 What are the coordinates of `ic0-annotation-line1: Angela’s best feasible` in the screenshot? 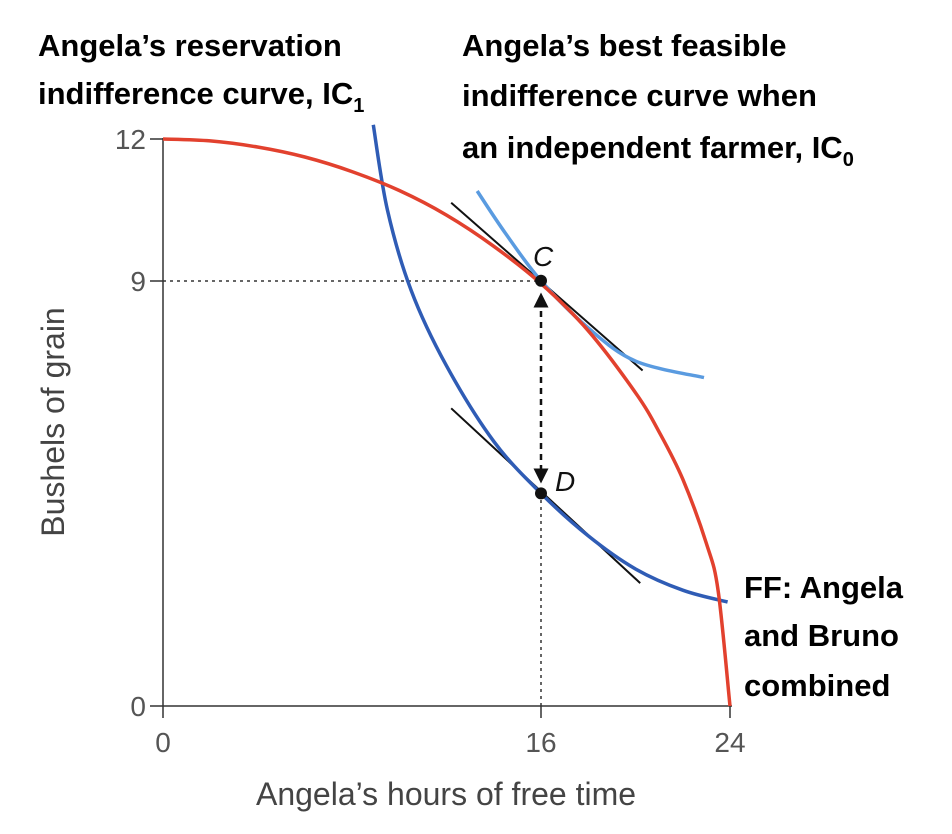 It's located at (624, 45).